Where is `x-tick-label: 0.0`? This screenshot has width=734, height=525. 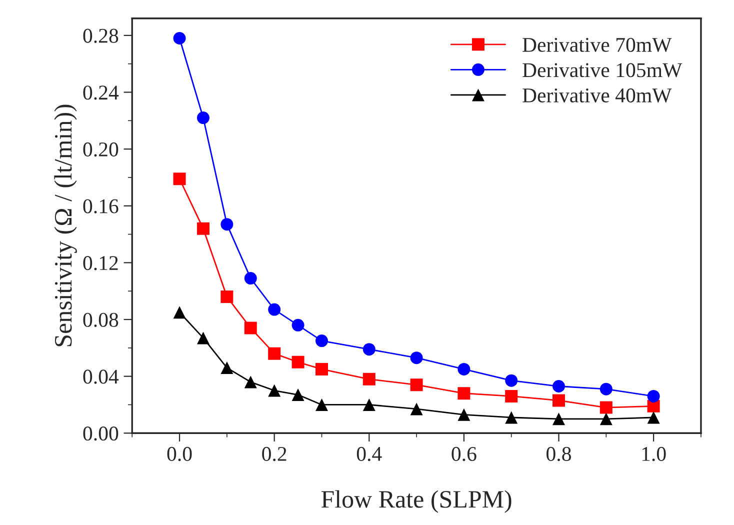 x-tick-label: 0.0 is located at coordinates (179, 454).